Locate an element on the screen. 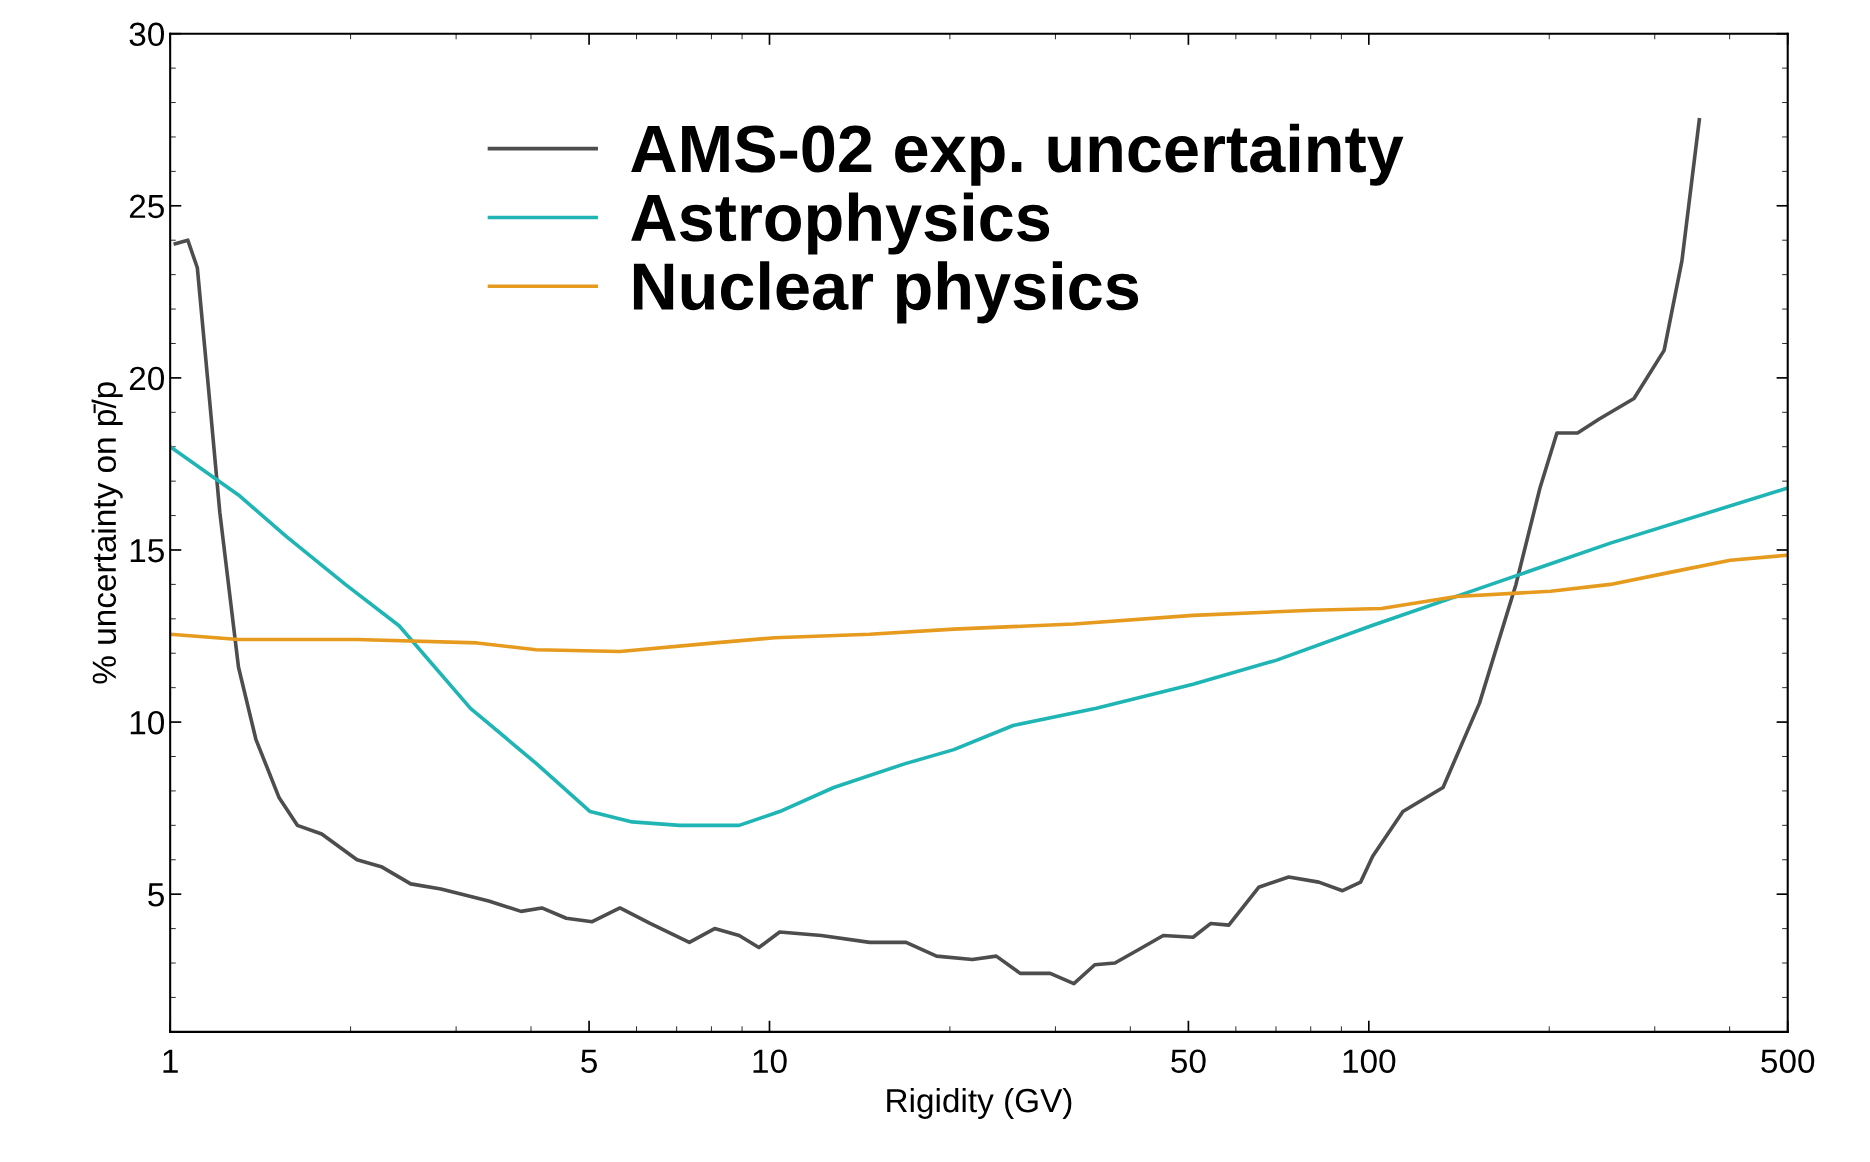  x-tick-label: 5 is located at coordinates (589, 1061).